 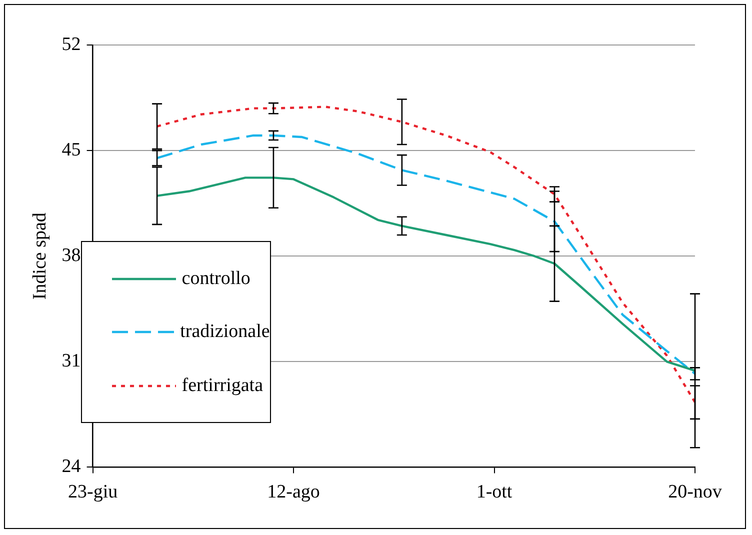 What do you see at coordinates (71, 255) in the screenshot?
I see `y-tick-label: 38` at bounding box center [71, 255].